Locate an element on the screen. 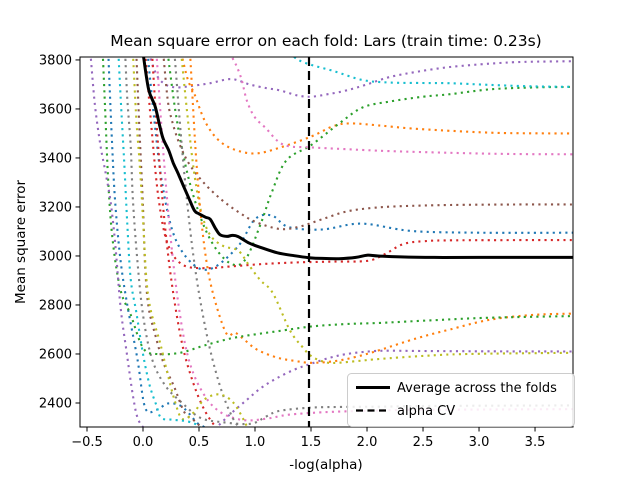 The height and width of the screenshot is (480, 640). y-tick-label: 2600 is located at coordinates (55, 354).